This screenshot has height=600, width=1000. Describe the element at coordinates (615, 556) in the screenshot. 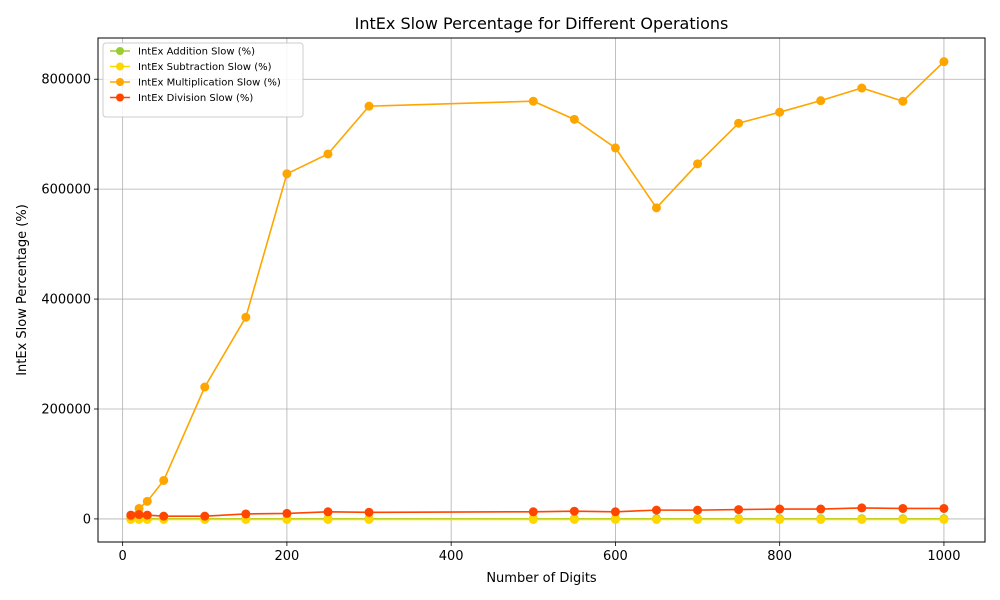

I see `x-tick-label: 600` at that location.